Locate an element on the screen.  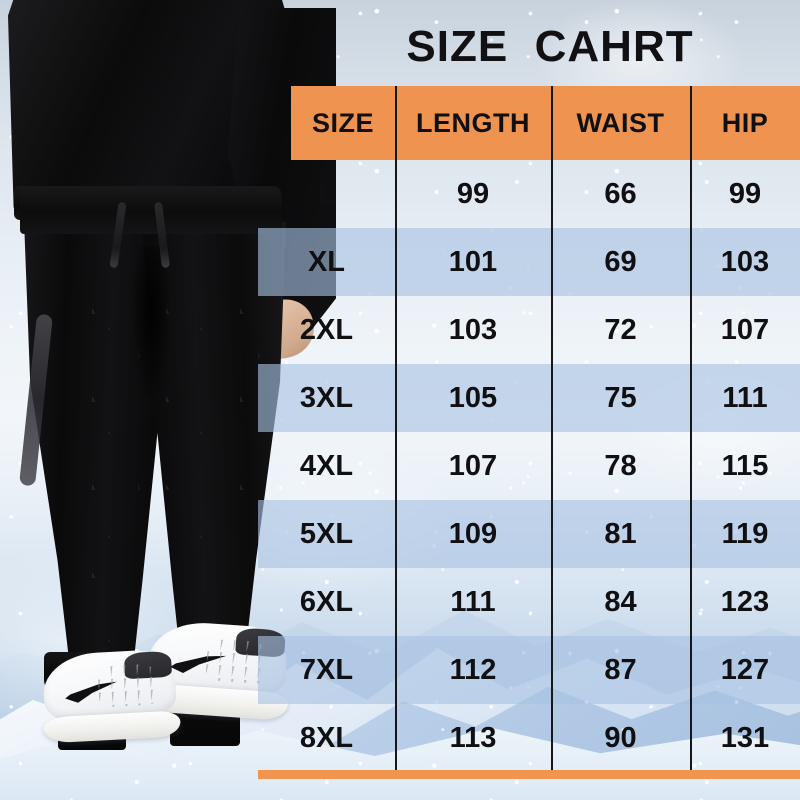
cell-length: 105 is located at coordinates (473, 397).